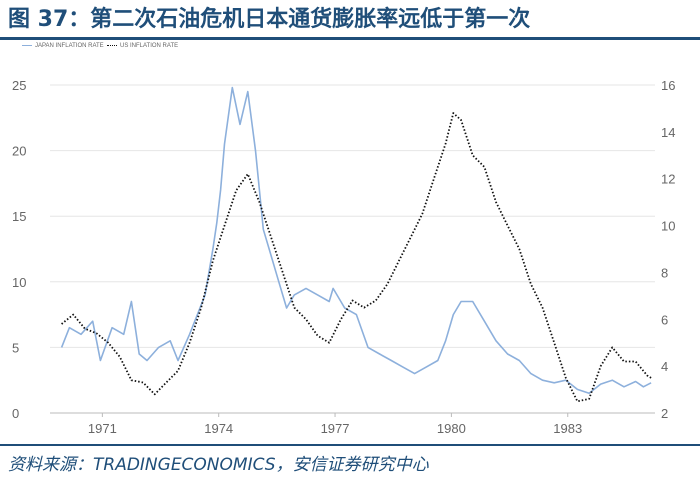  I want to click on legend-item-us: US INFLATION RATE, so click(142, 46).